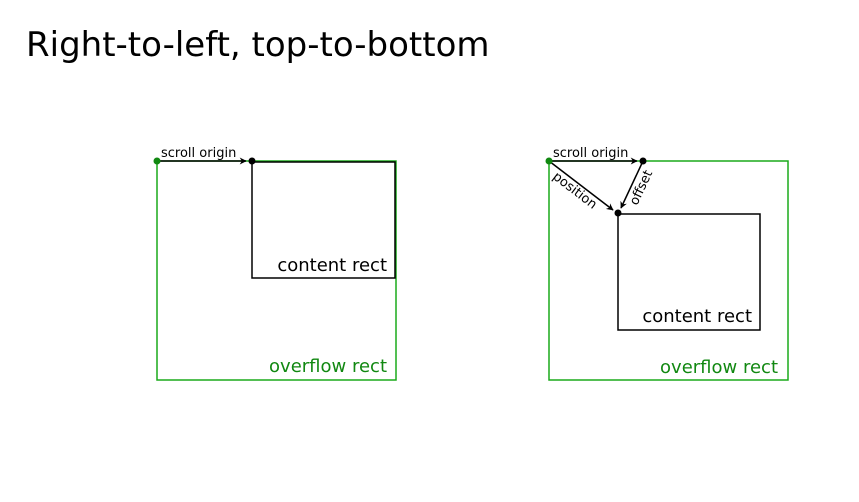  Describe the element at coordinates (719, 367) in the screenshot. I see `overflow-rect-label-right: overflow rect` at that location.